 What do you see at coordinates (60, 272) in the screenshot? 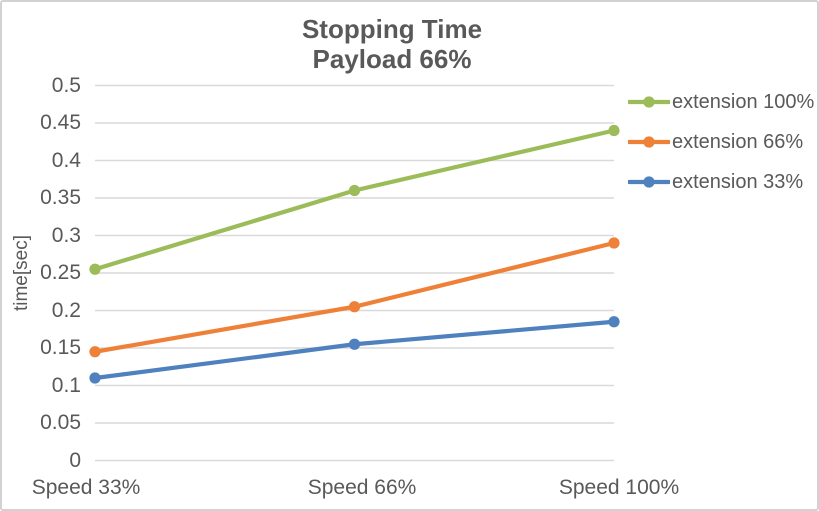
I see `y-tick-label: 0.25` at bounding box center [60, 272].